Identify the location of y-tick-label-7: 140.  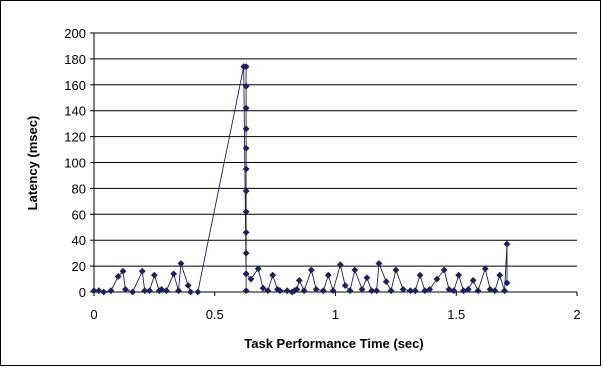
(75, 111).